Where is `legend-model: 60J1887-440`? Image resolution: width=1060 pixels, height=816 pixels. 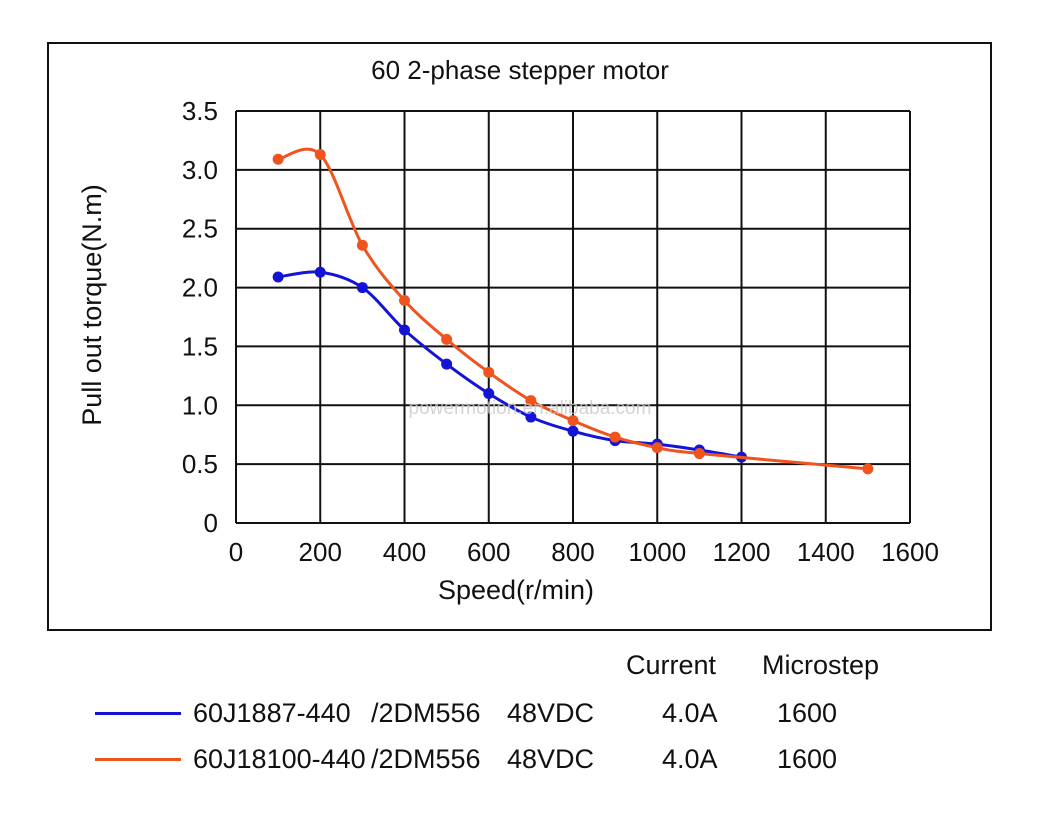
legend-model: 60J1887-440 is located at coordinates (272, 713).